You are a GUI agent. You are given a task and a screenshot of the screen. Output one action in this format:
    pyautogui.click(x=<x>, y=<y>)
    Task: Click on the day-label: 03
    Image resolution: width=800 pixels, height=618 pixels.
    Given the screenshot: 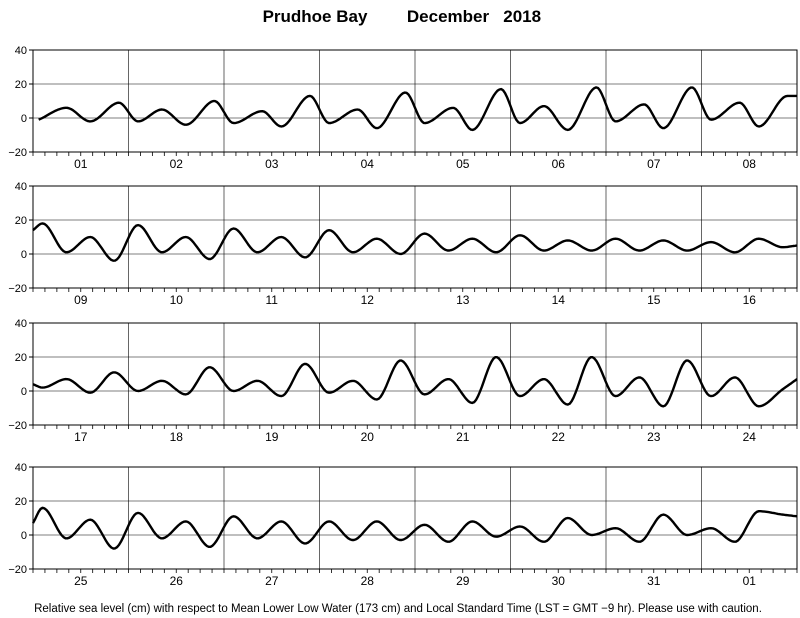 What is the action you would take?
    pyautogui.click(x=272, y=164)
    